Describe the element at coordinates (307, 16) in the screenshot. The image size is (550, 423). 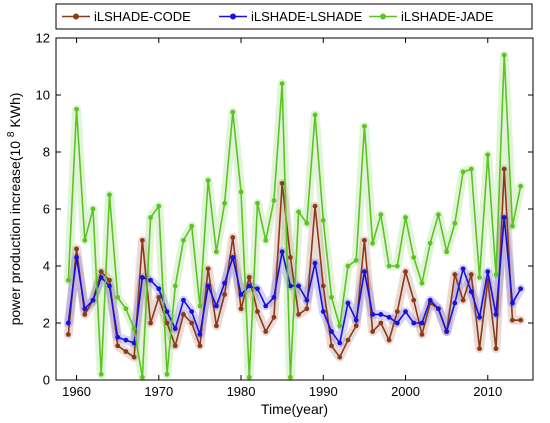
I see `legend-label: iLSHADE-LSHADE` at that location.